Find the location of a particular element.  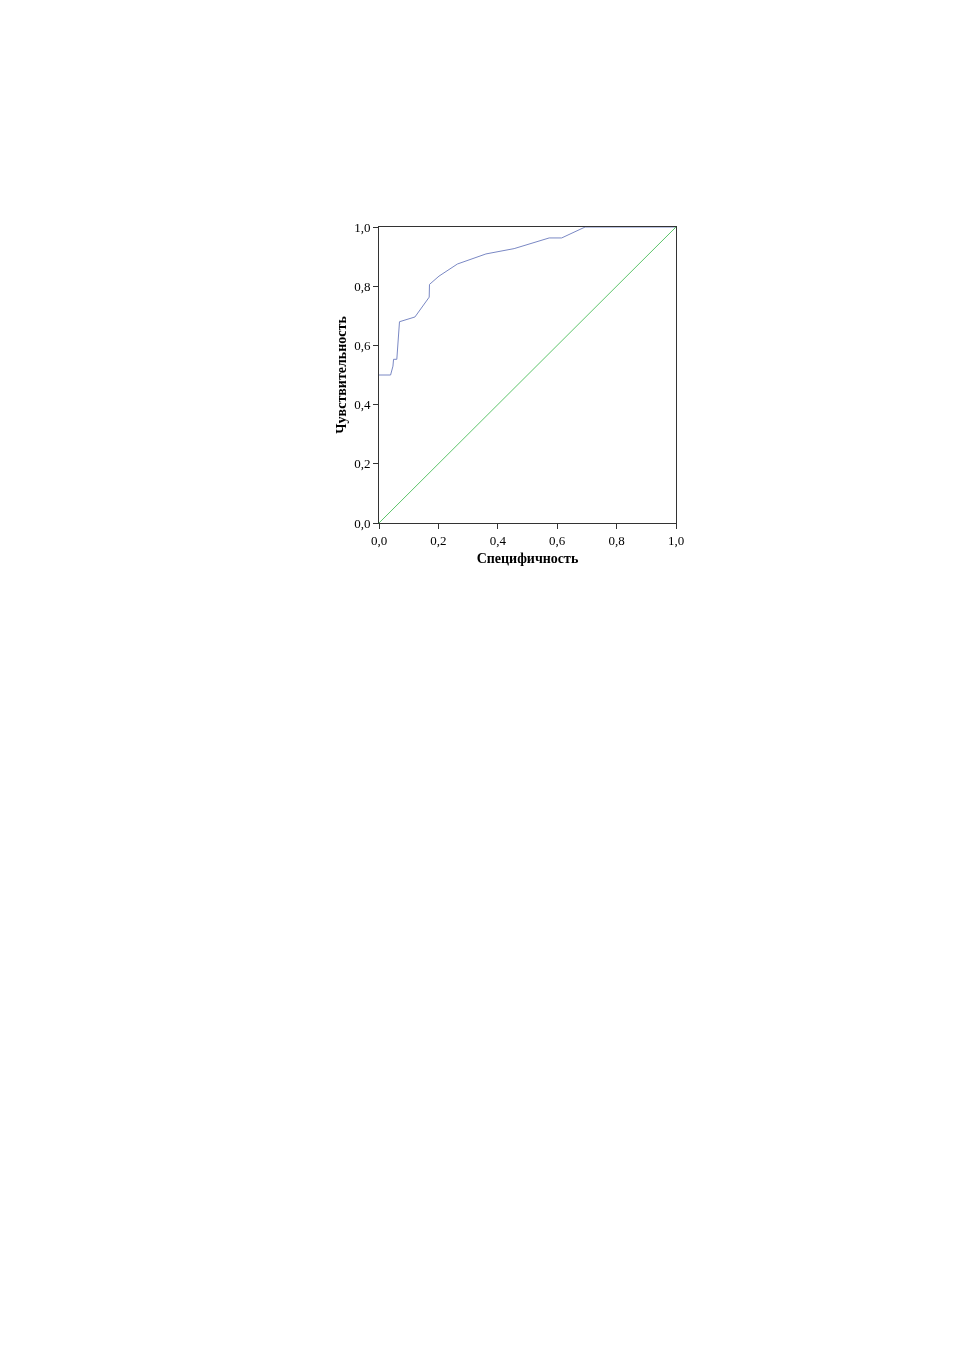

y-tick-label: 0,0 is located at coordinates (362, 523).